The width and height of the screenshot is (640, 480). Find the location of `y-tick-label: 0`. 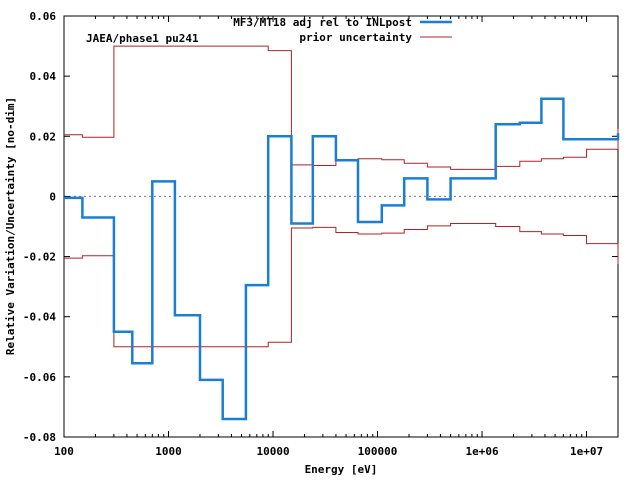

y-tick-label: 0 is located at coordinates (52, 196).